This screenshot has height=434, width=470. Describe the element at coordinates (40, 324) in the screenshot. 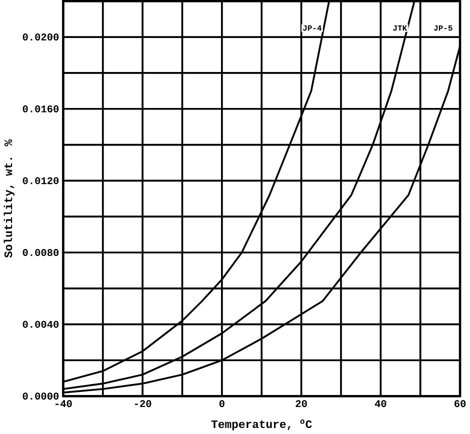

I see `y-tick-label: 0.0040` at that location.